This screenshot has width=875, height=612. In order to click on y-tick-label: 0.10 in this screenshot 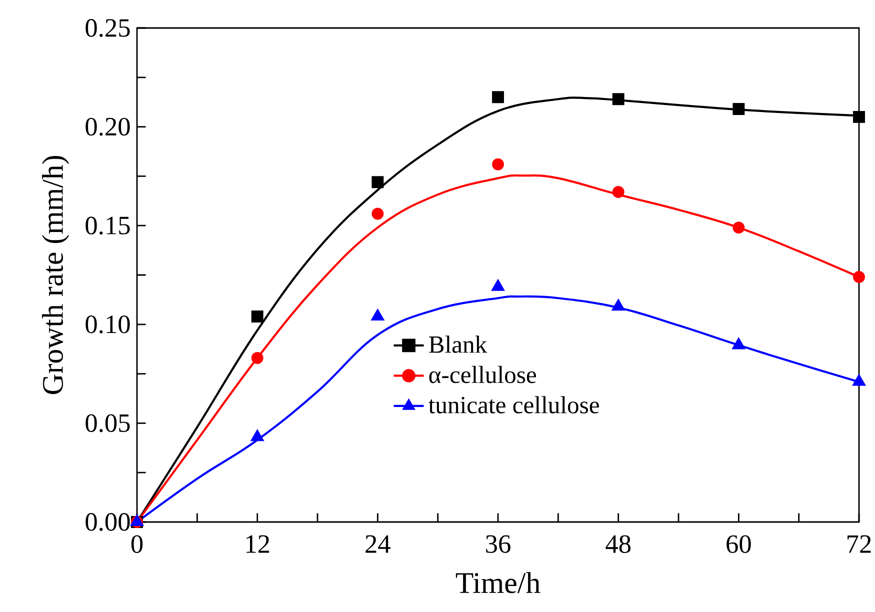, I will do `click(108, 324)`.